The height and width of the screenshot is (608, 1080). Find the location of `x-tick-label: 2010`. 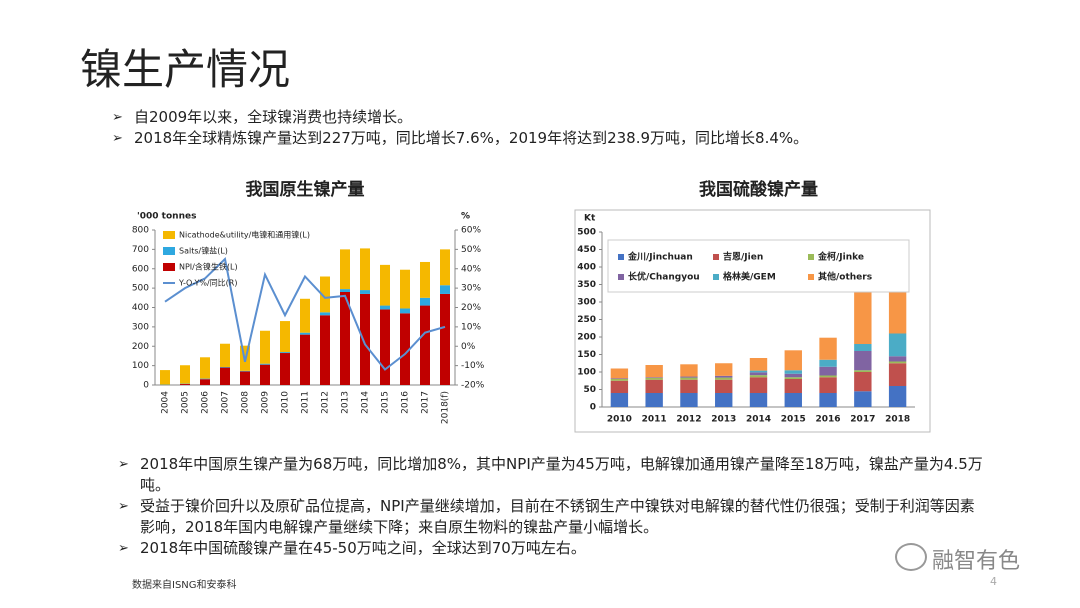

x-tick-label: 2010 is located at coordinates (286, 402).